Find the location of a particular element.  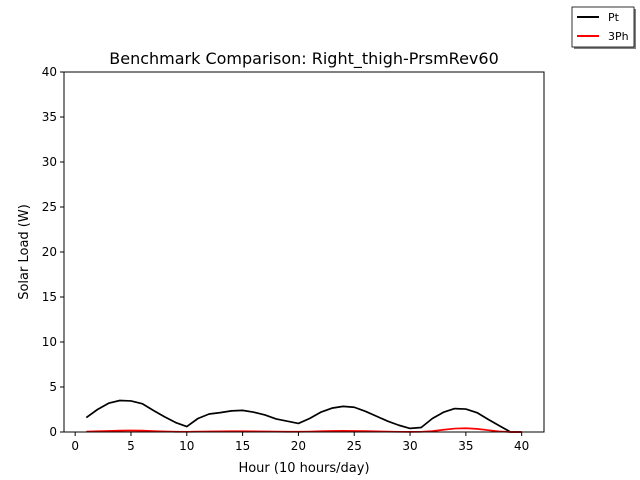

legend: Pt 3Ph is located at coordinates (603, 27).